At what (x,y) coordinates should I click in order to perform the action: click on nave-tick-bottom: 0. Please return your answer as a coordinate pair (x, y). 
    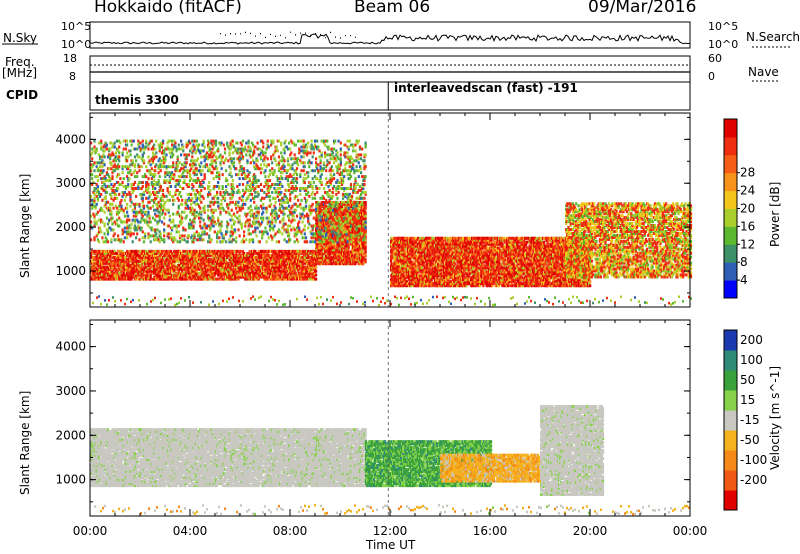
    Looking at the image, I should click on (711, 76).